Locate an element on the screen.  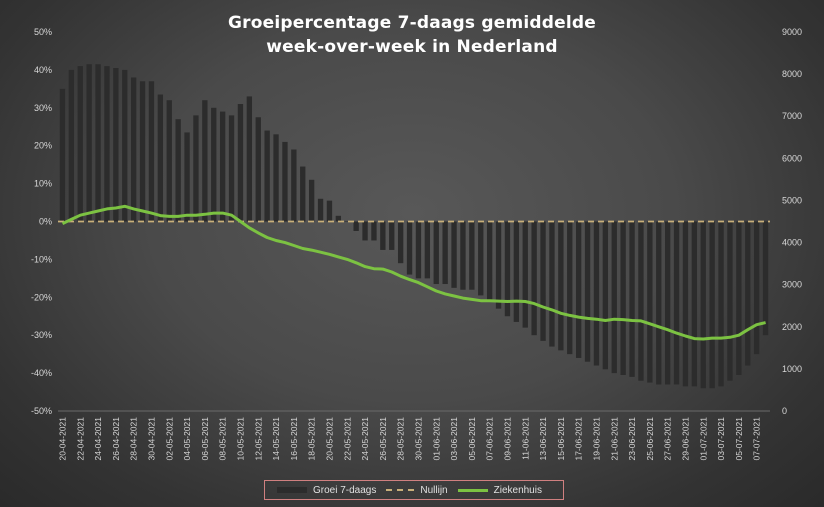
legend-swatch-bar is located at coordinates (292, 490).